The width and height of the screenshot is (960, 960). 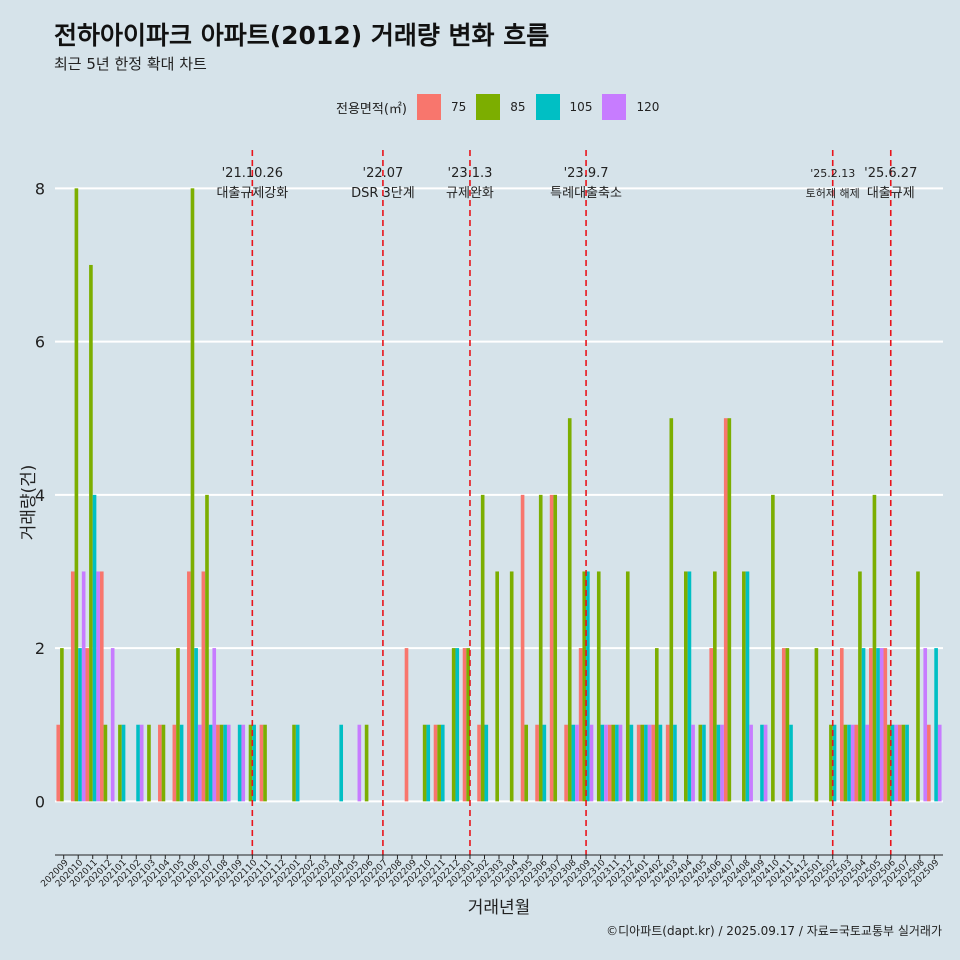 I want to click on legend-label: 120, so click(x=648, y=107).